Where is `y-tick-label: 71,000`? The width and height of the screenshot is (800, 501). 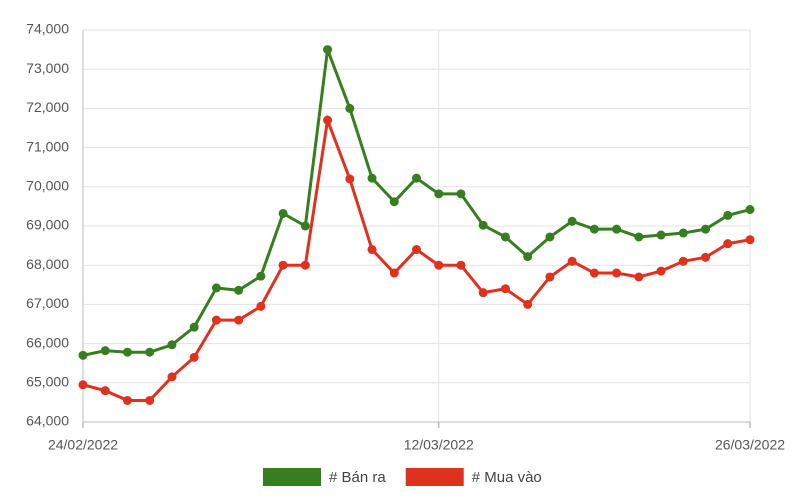 y-tick-label: 71,000 is located at coordinates (47, 146).